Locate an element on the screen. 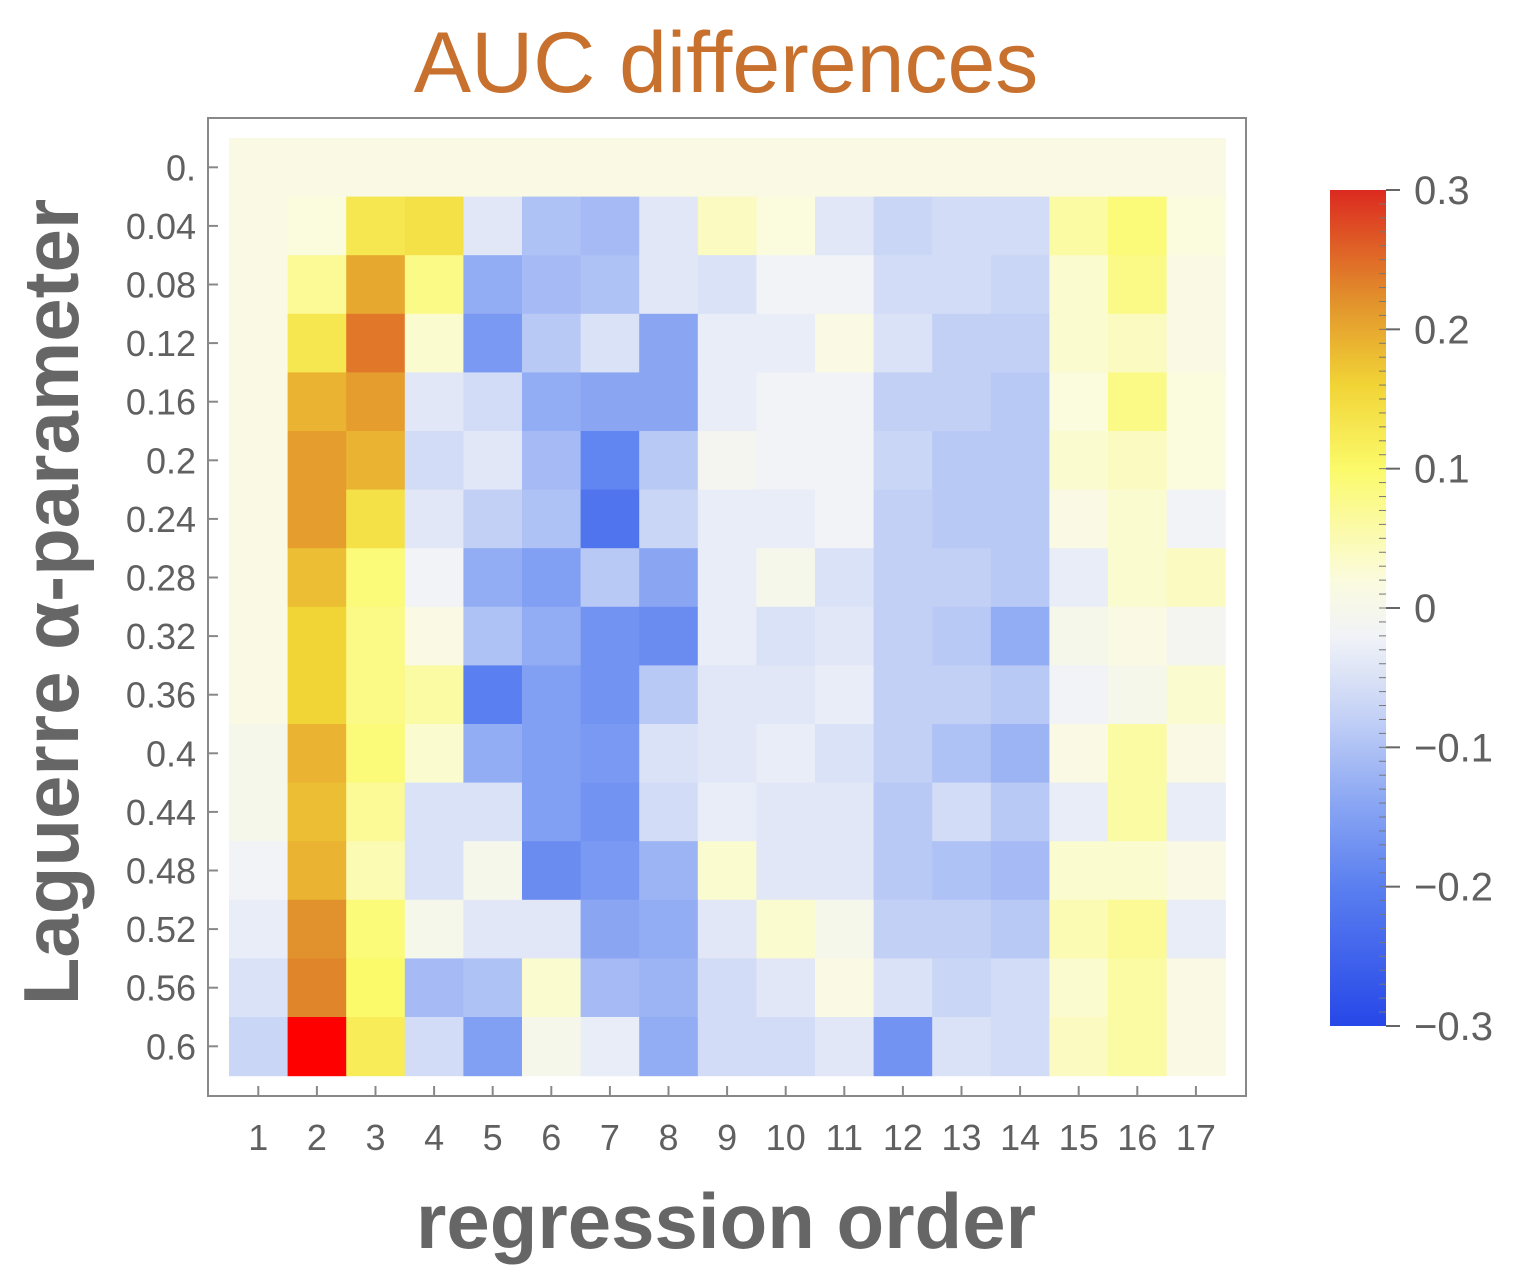 The image size is (1521, 1270). x-tick-label: 10 is located at coordinates (786, 1137).